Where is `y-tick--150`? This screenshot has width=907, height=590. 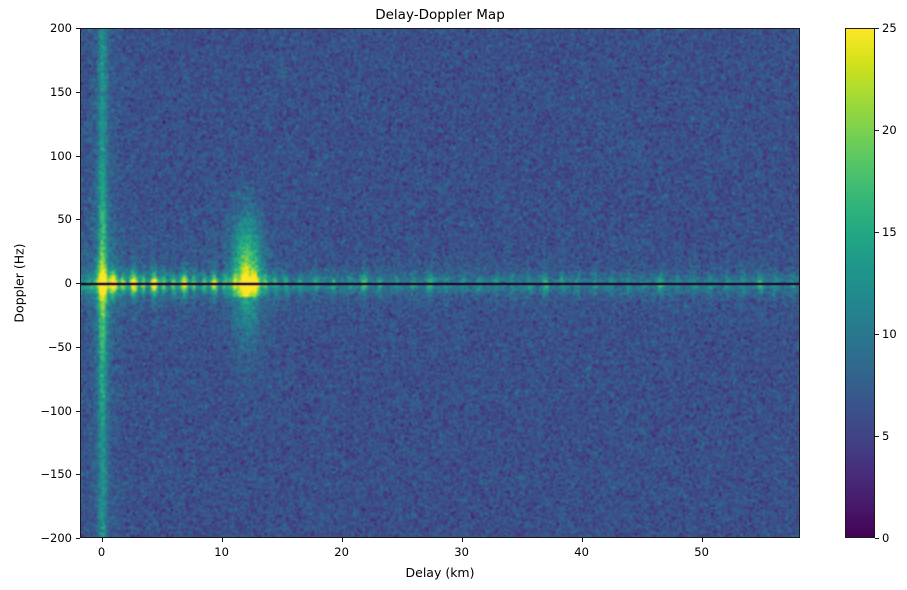
y-tick--150 is located at coordinates (78, 475).